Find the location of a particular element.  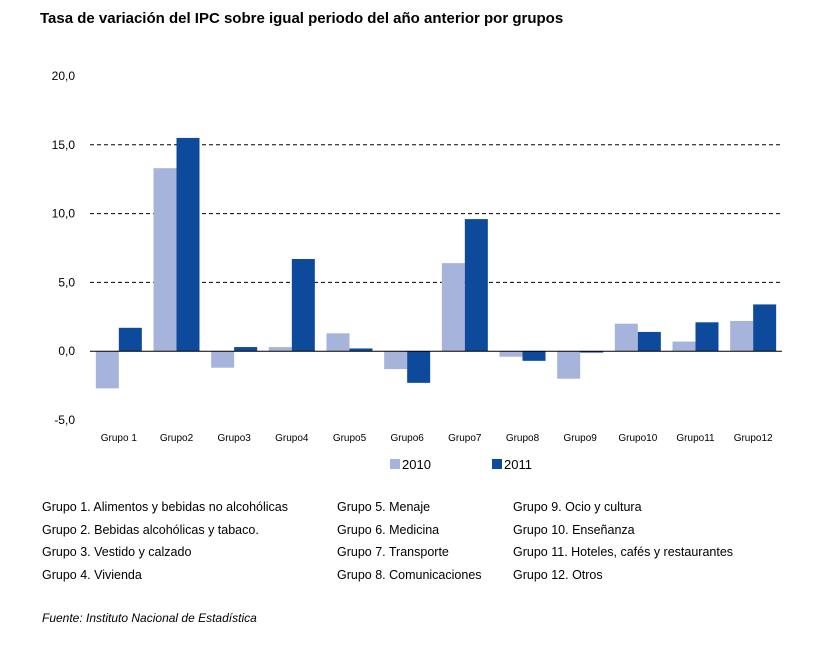

group-key-item: Grupo 8. Comunicaciones is located at coordinates (409, 574).